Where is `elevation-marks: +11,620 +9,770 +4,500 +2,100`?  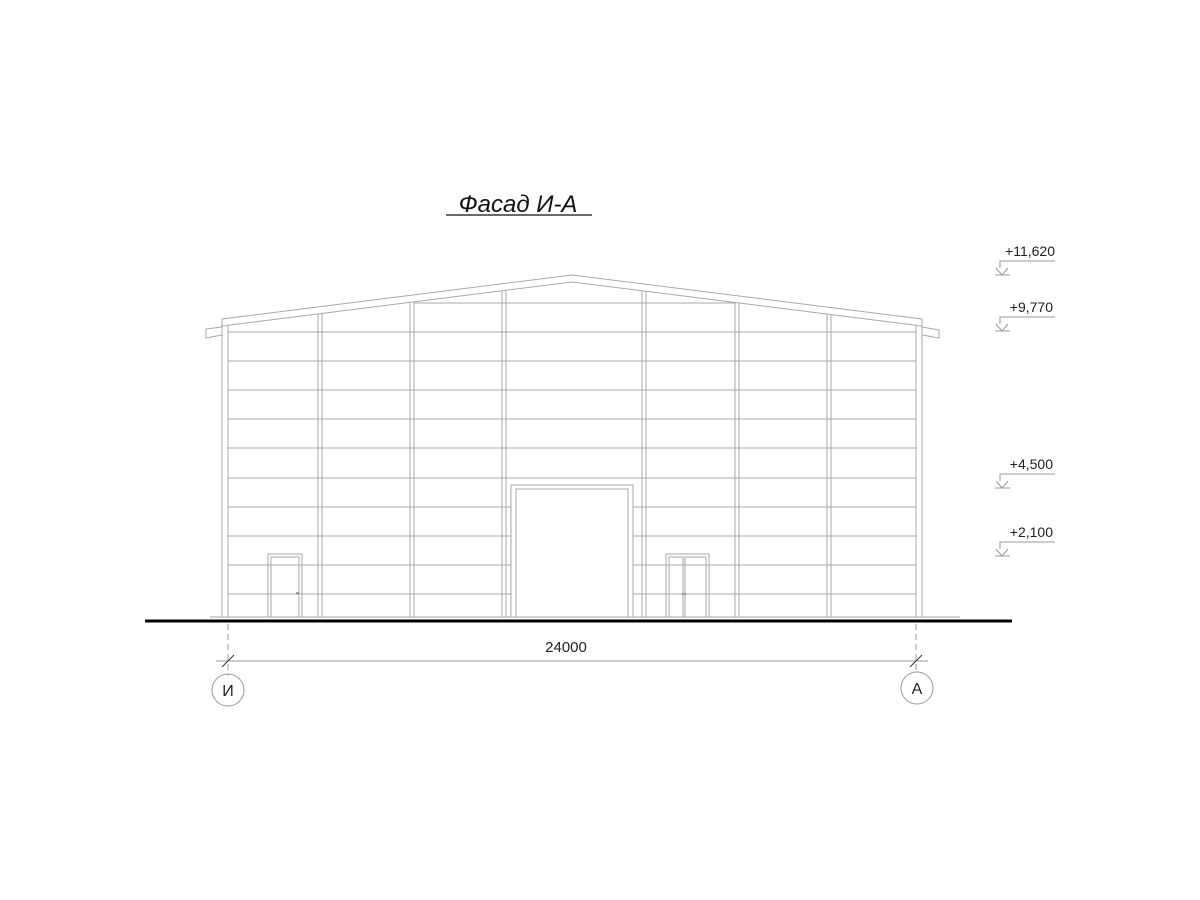 elevation-marks: +11,620 +9,770 +4,500 +2,100 is located at coordinates (1025, 400).